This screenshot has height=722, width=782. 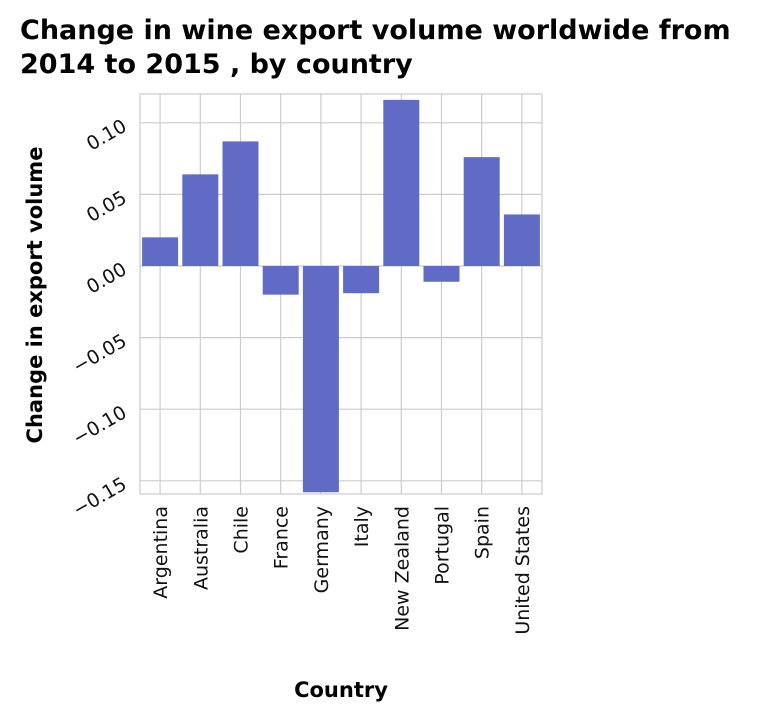 I want to click on y-tick-label: −0.10, so click(x=99, y=425).